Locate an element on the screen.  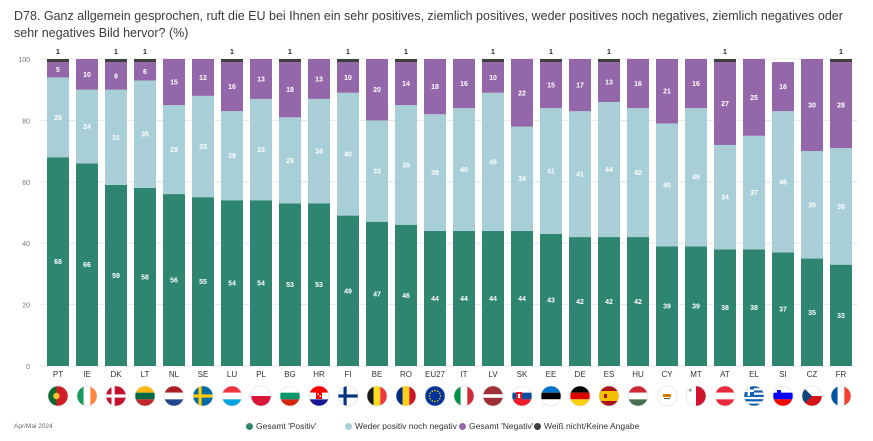
hungary-flag-icon is located at coordinates (638, 396).